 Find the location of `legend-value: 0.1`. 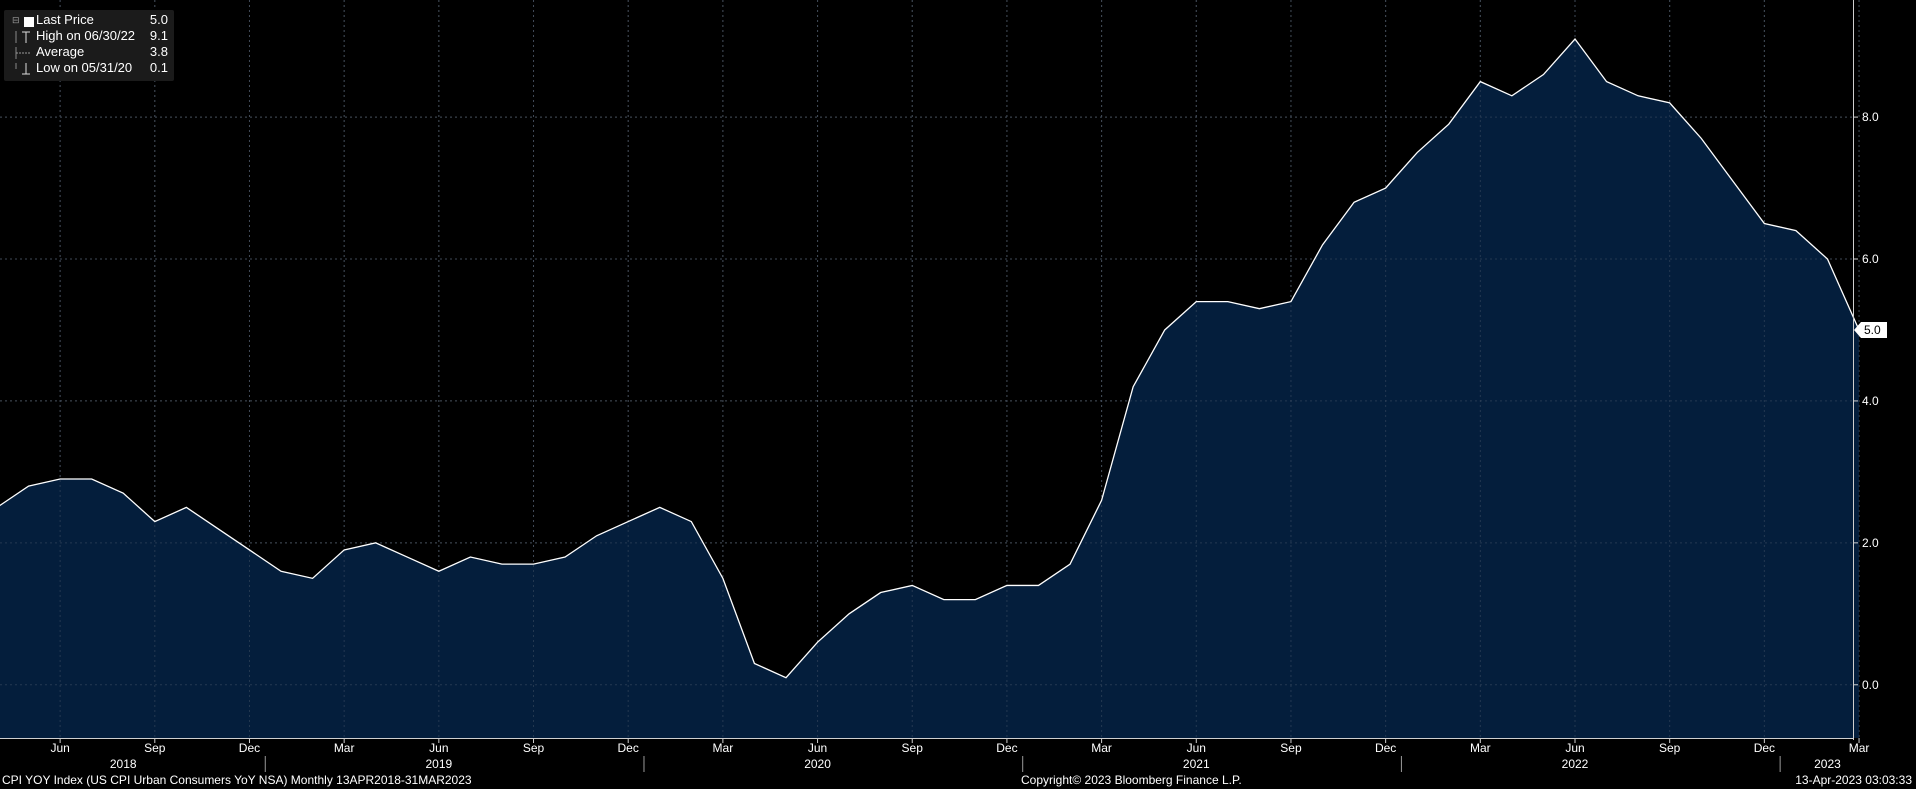

legend-value: 0.1 is located at coordinates (158, 67).